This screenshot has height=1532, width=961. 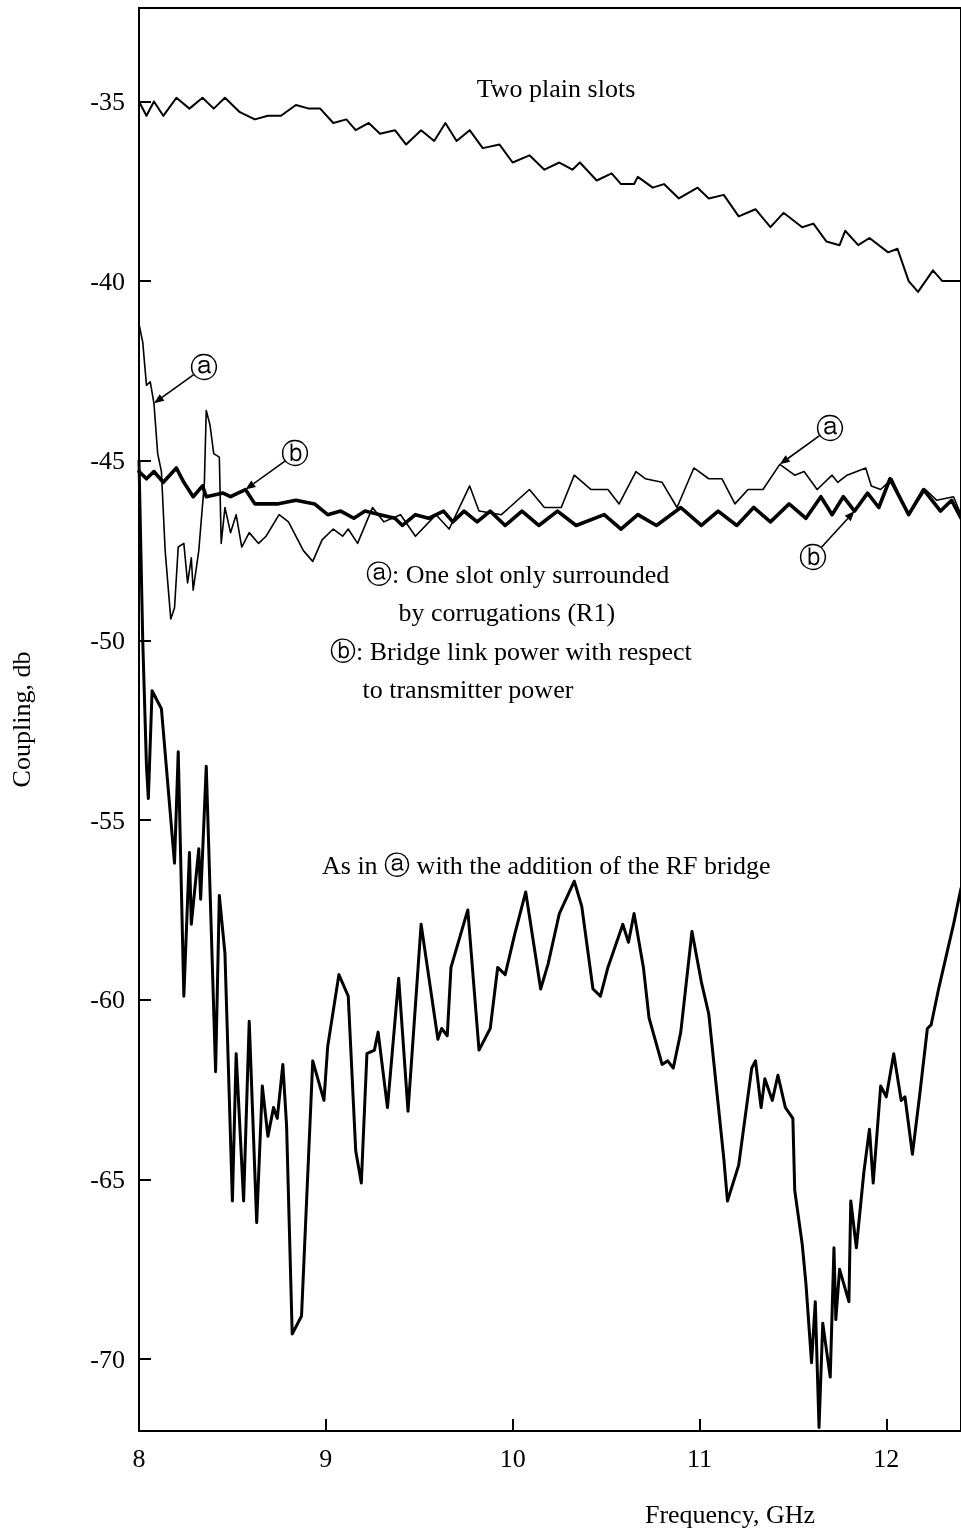 I want to click on y-tick-label: -50, so click(x=107, y=640).